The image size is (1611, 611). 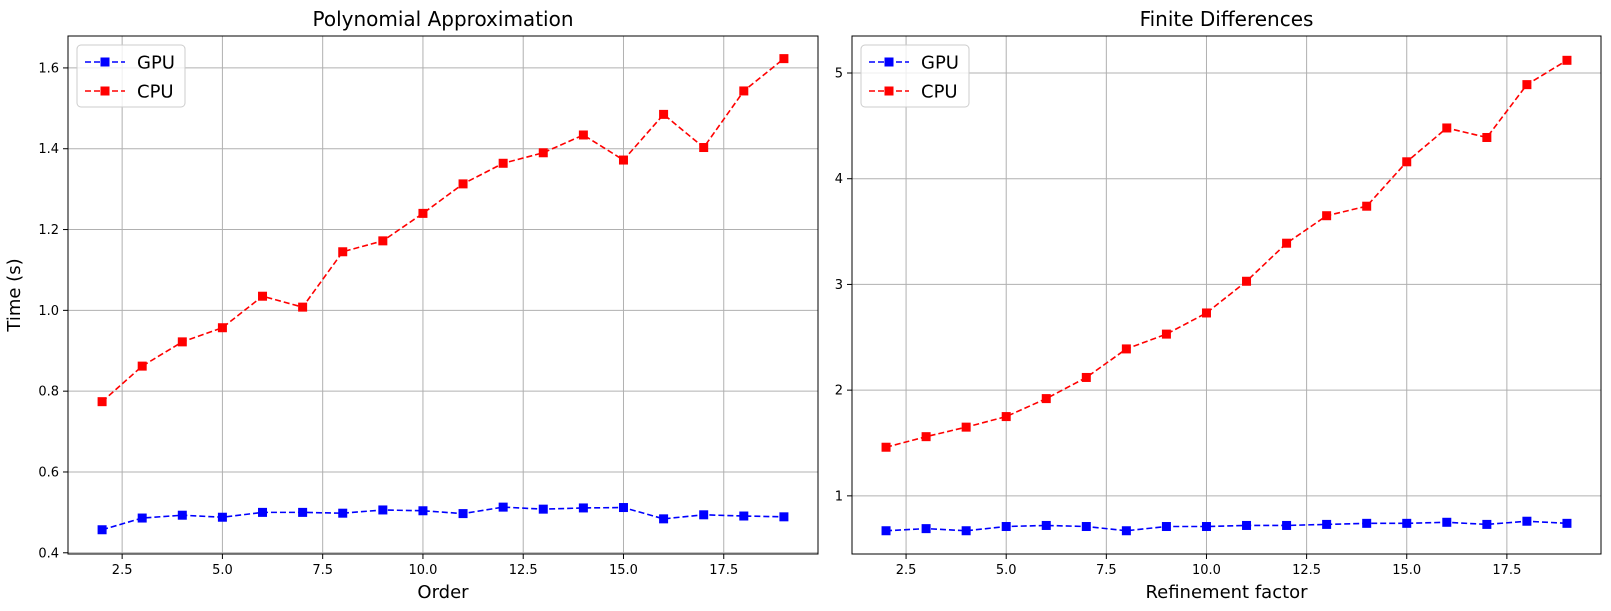 I want to click on y-tick-label: 2, so click(x=839, y=391).